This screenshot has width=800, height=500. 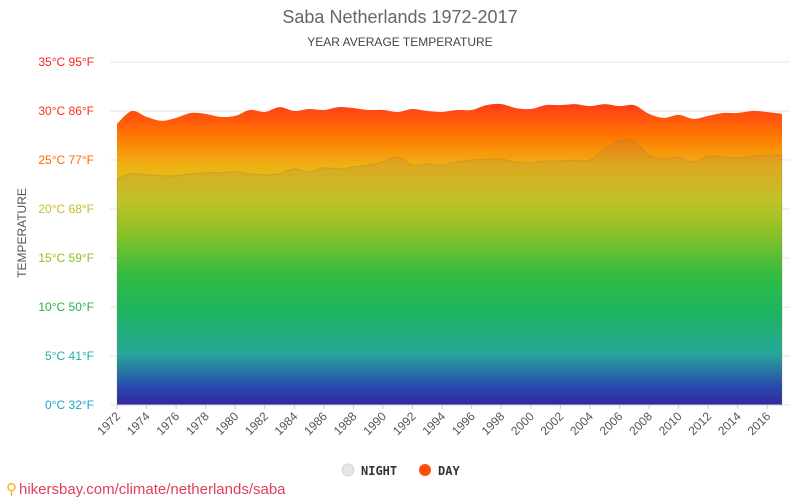 What do you see at coordinates (167, 423) in the screenshot?
I see `x-tick-label-2: 1976` at bounding box center [167, 423].